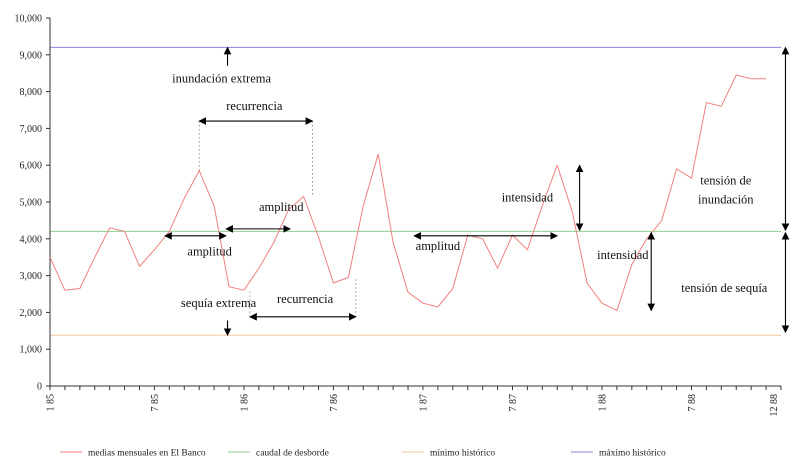 The image size is (800, 472). I want to click on y-tick-label: 8,000, so click(31, 92).